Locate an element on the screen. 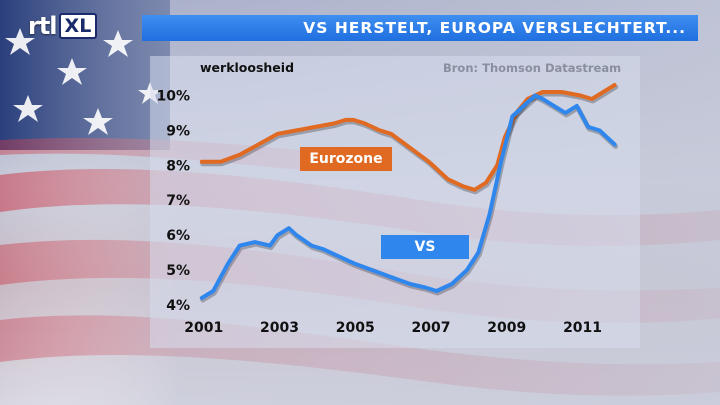 This screenshot has width=720, height=405. x-tick-label: 2005 is located at coordinates (355, 328).